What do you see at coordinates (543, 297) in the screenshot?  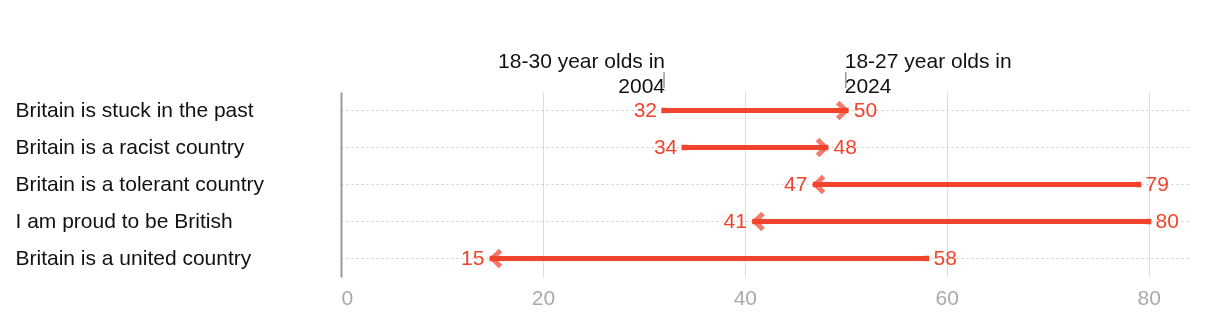 I see `x-tick-label: 20` at bounding box center [543, 297].